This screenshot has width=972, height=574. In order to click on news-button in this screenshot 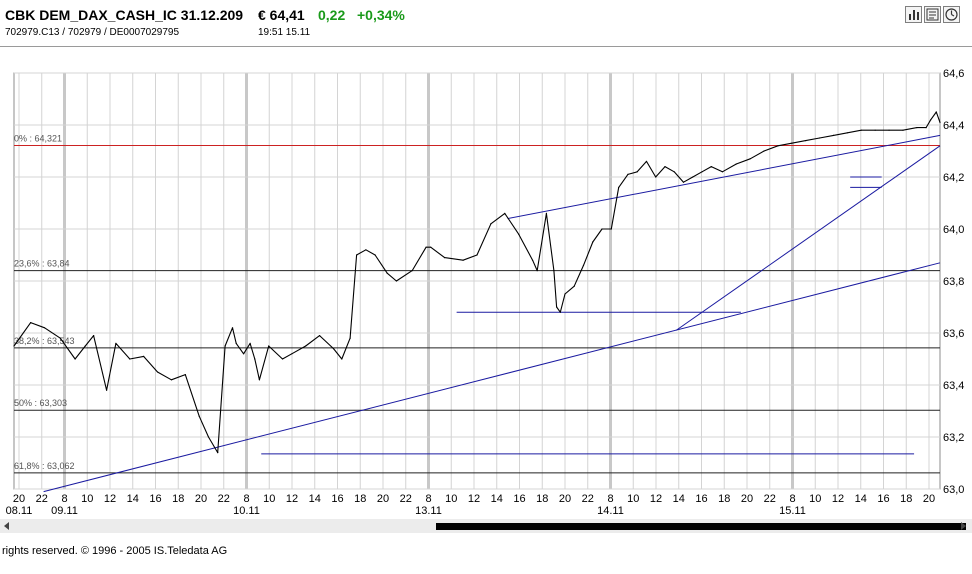, I will do `click(932, 14)`.